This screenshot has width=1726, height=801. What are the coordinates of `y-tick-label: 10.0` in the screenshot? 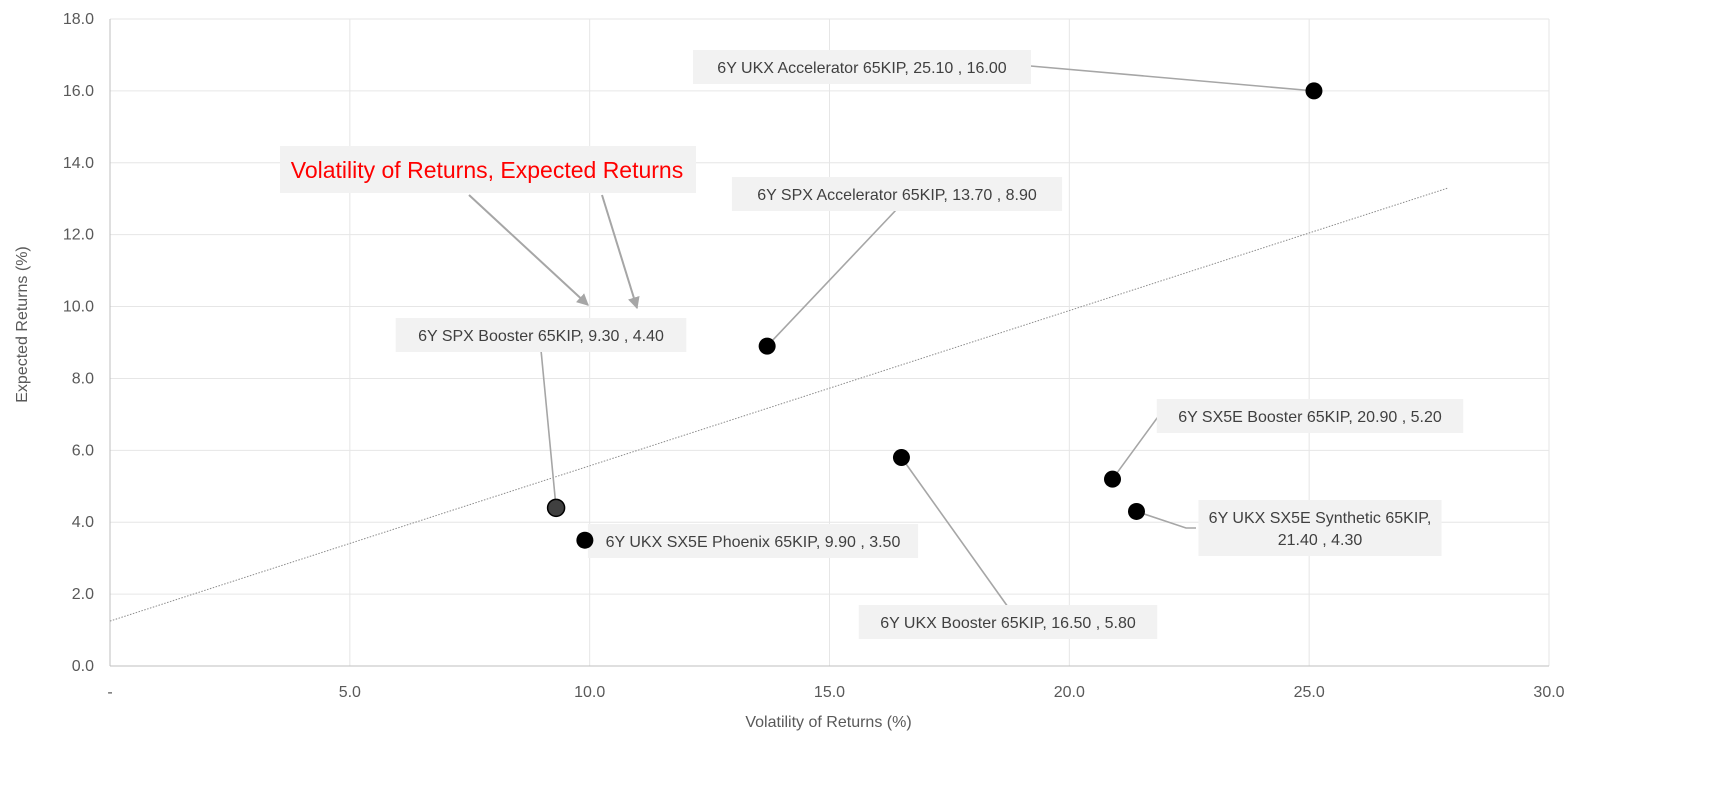 It's located at (78, 307).